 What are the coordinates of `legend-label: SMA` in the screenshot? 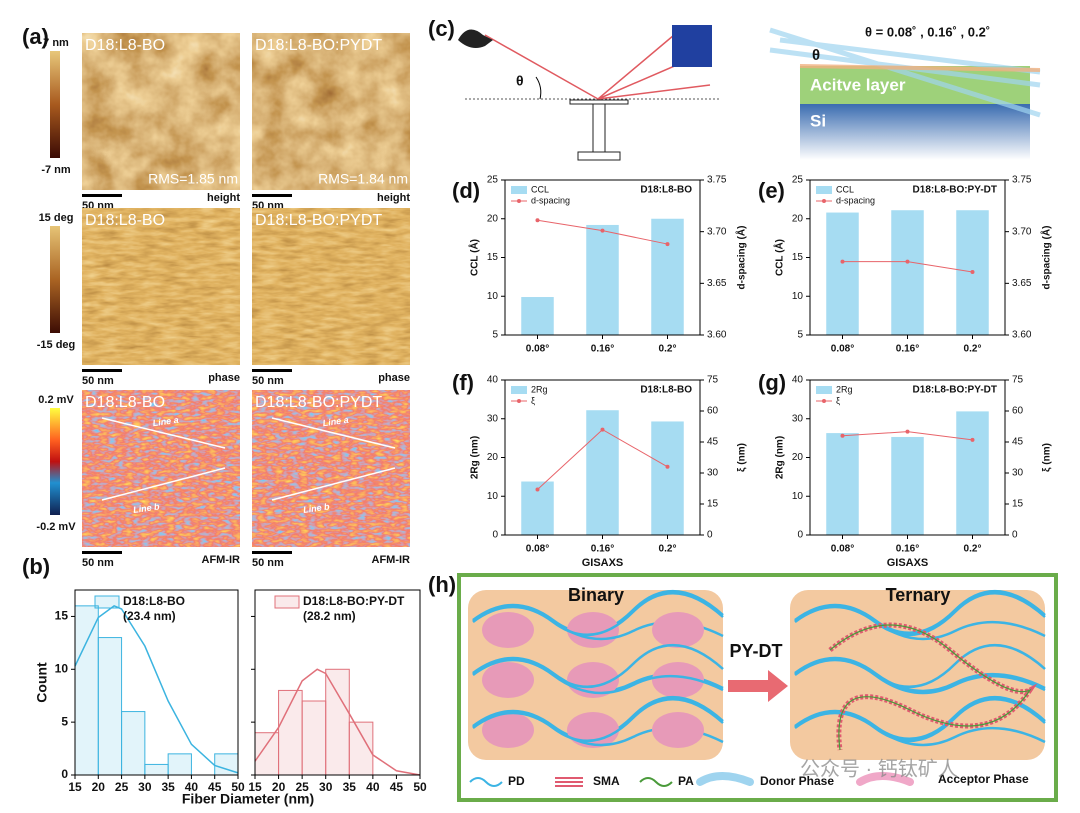 It's located at (606, 781).